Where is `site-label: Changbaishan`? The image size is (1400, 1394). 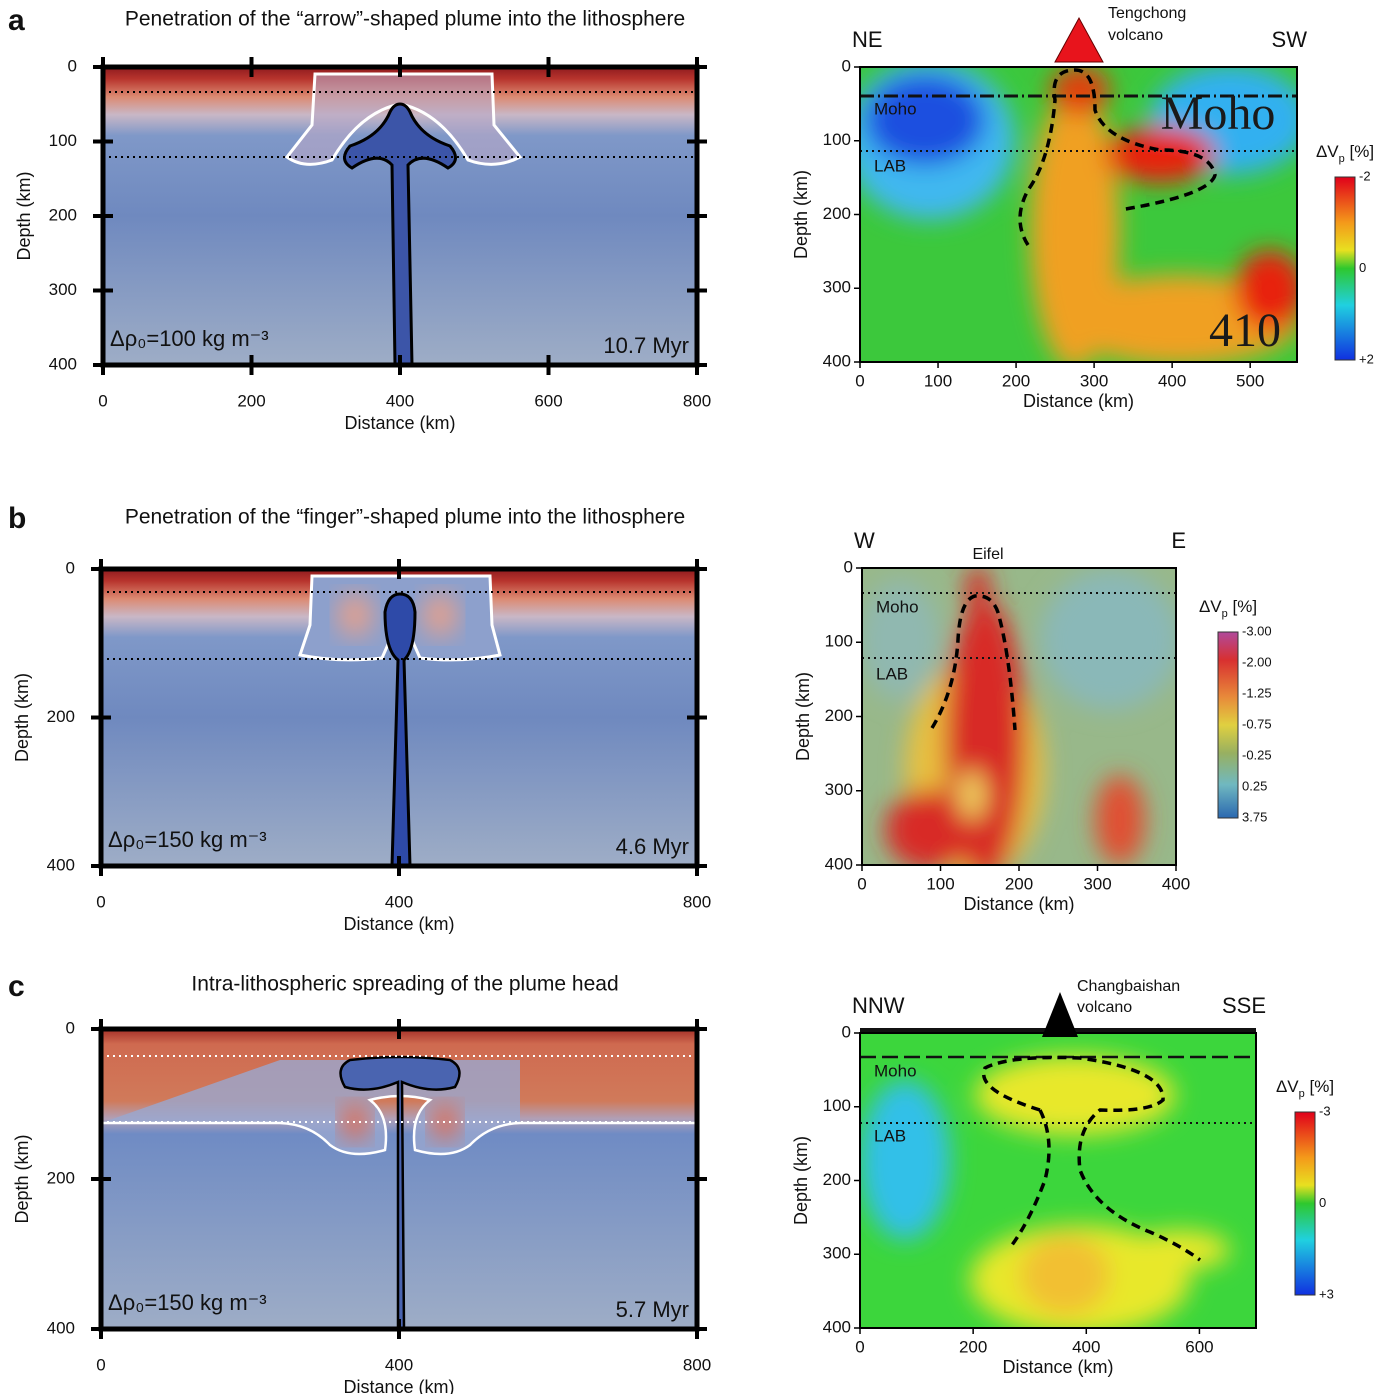 site-label: Changbaishan is located at coordinates (1128, 986).